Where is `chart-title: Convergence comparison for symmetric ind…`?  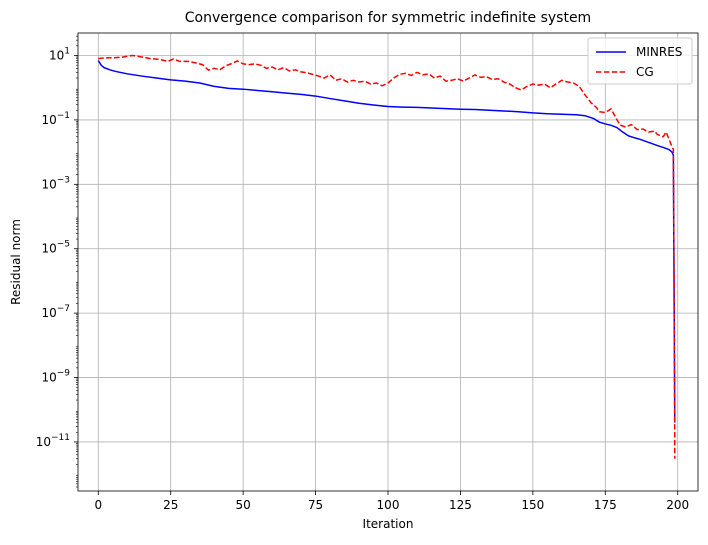 chart-title: Convergence comparison for symmetric ind… is located at coordinates (388, 18).